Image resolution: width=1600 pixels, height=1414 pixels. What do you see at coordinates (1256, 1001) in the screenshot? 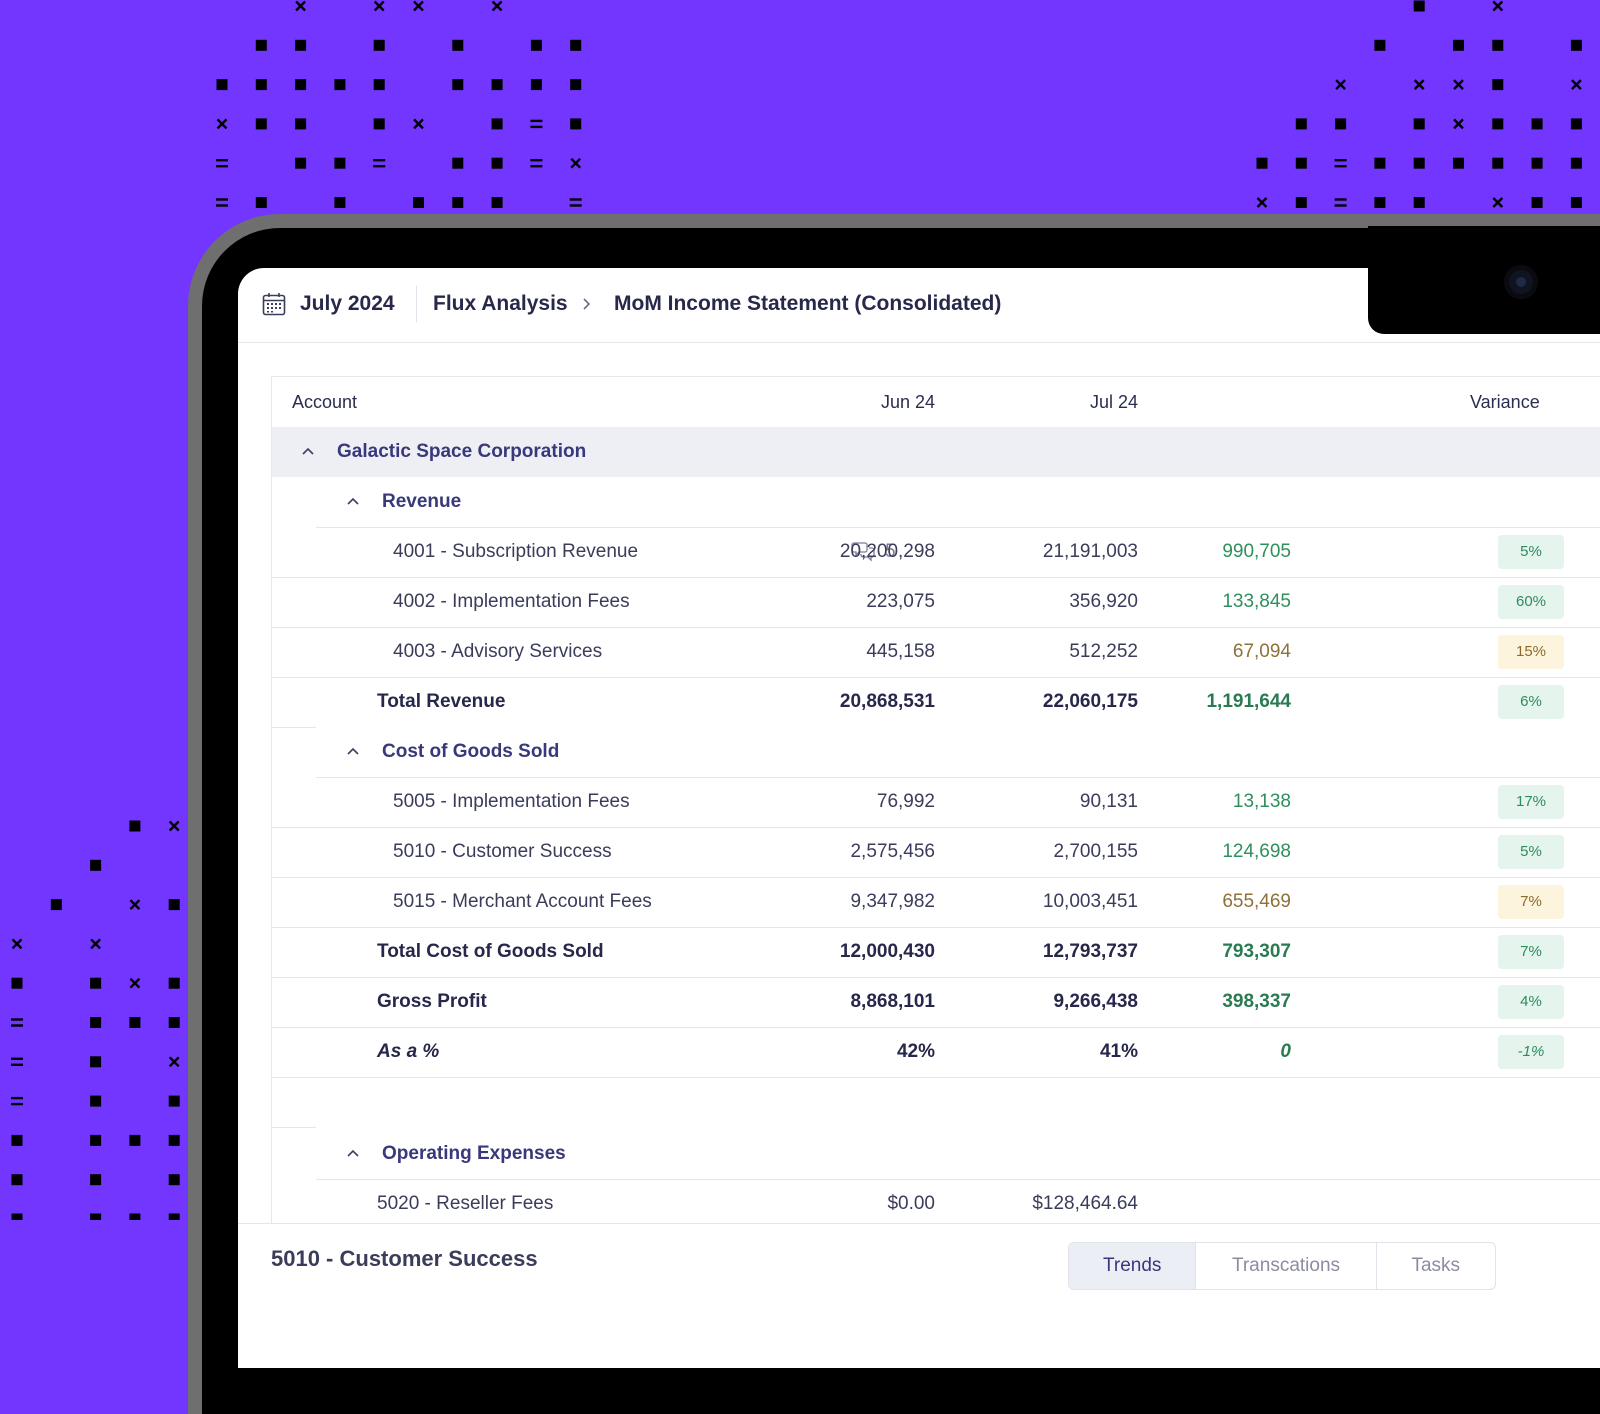
I see `variance-value: 398,337` at bounding box center [1256, 1001].